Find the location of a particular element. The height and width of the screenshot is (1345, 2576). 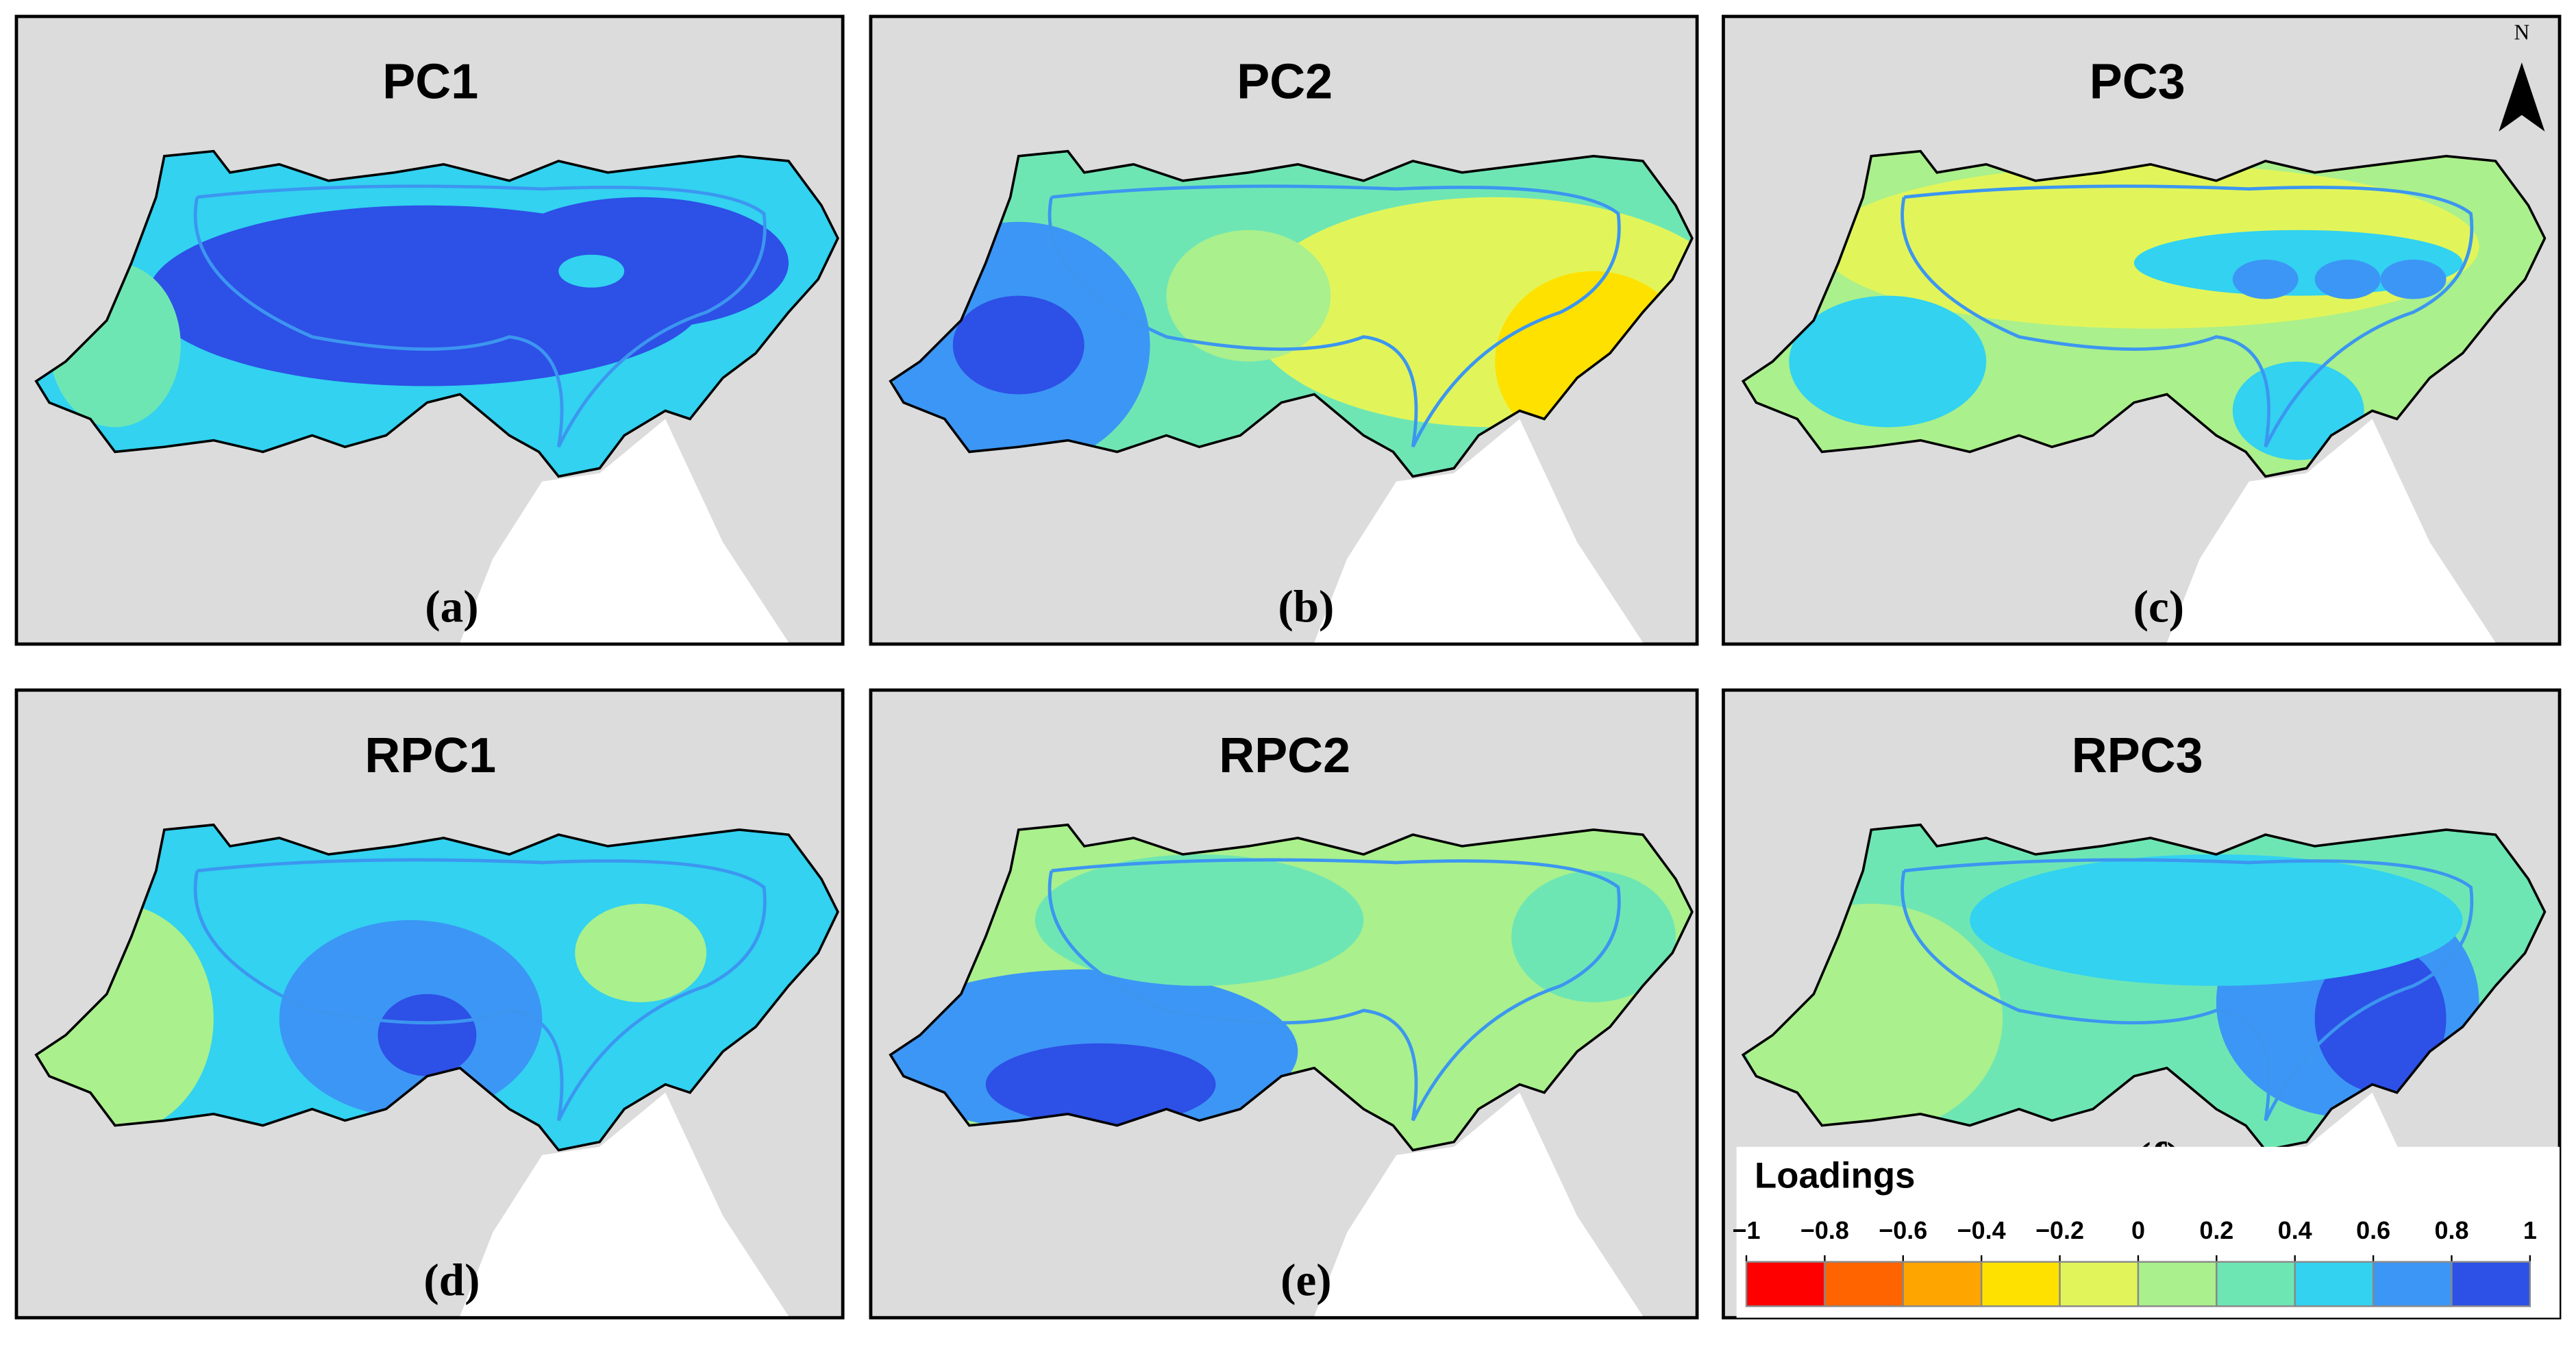

panel-label: (b) is located at coordinates (1306, 606).